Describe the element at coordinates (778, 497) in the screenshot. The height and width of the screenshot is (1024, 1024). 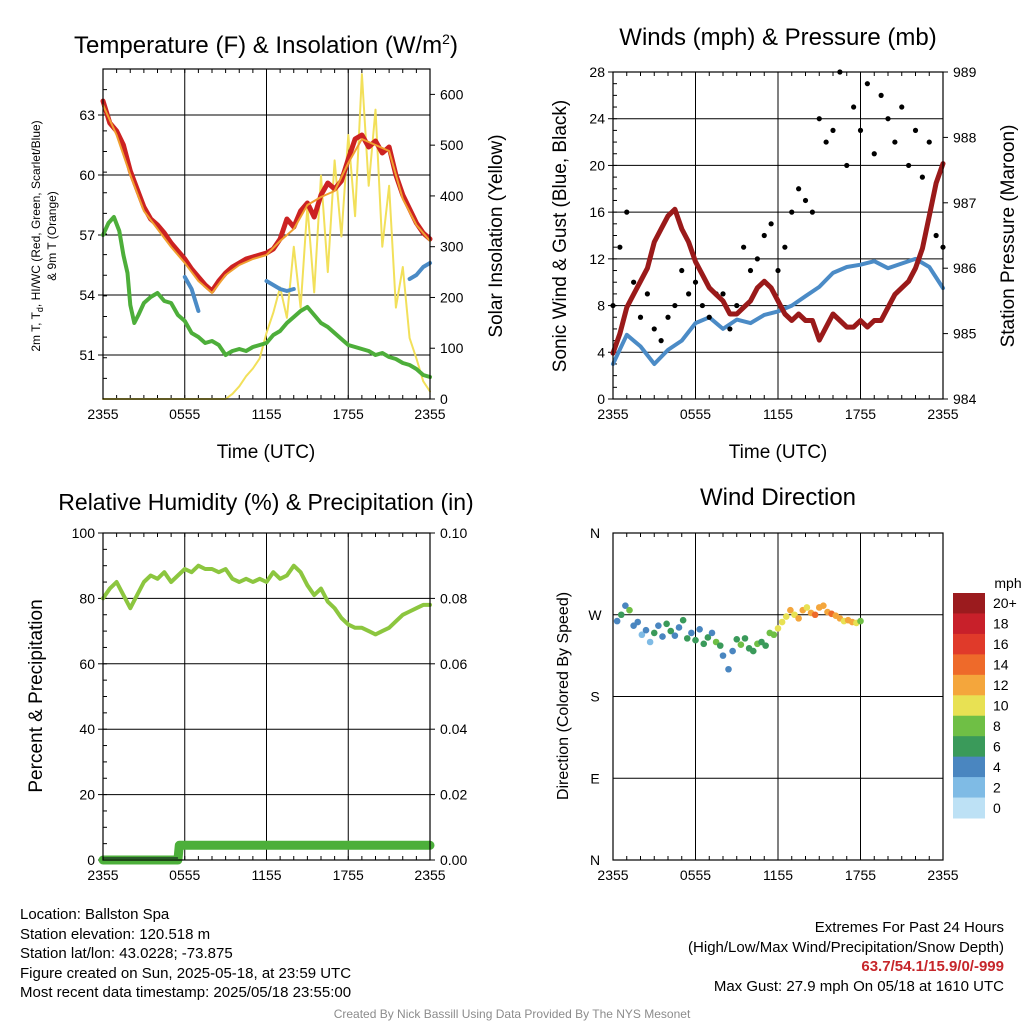
I see `panel4-title: Wind Direction` at that location.